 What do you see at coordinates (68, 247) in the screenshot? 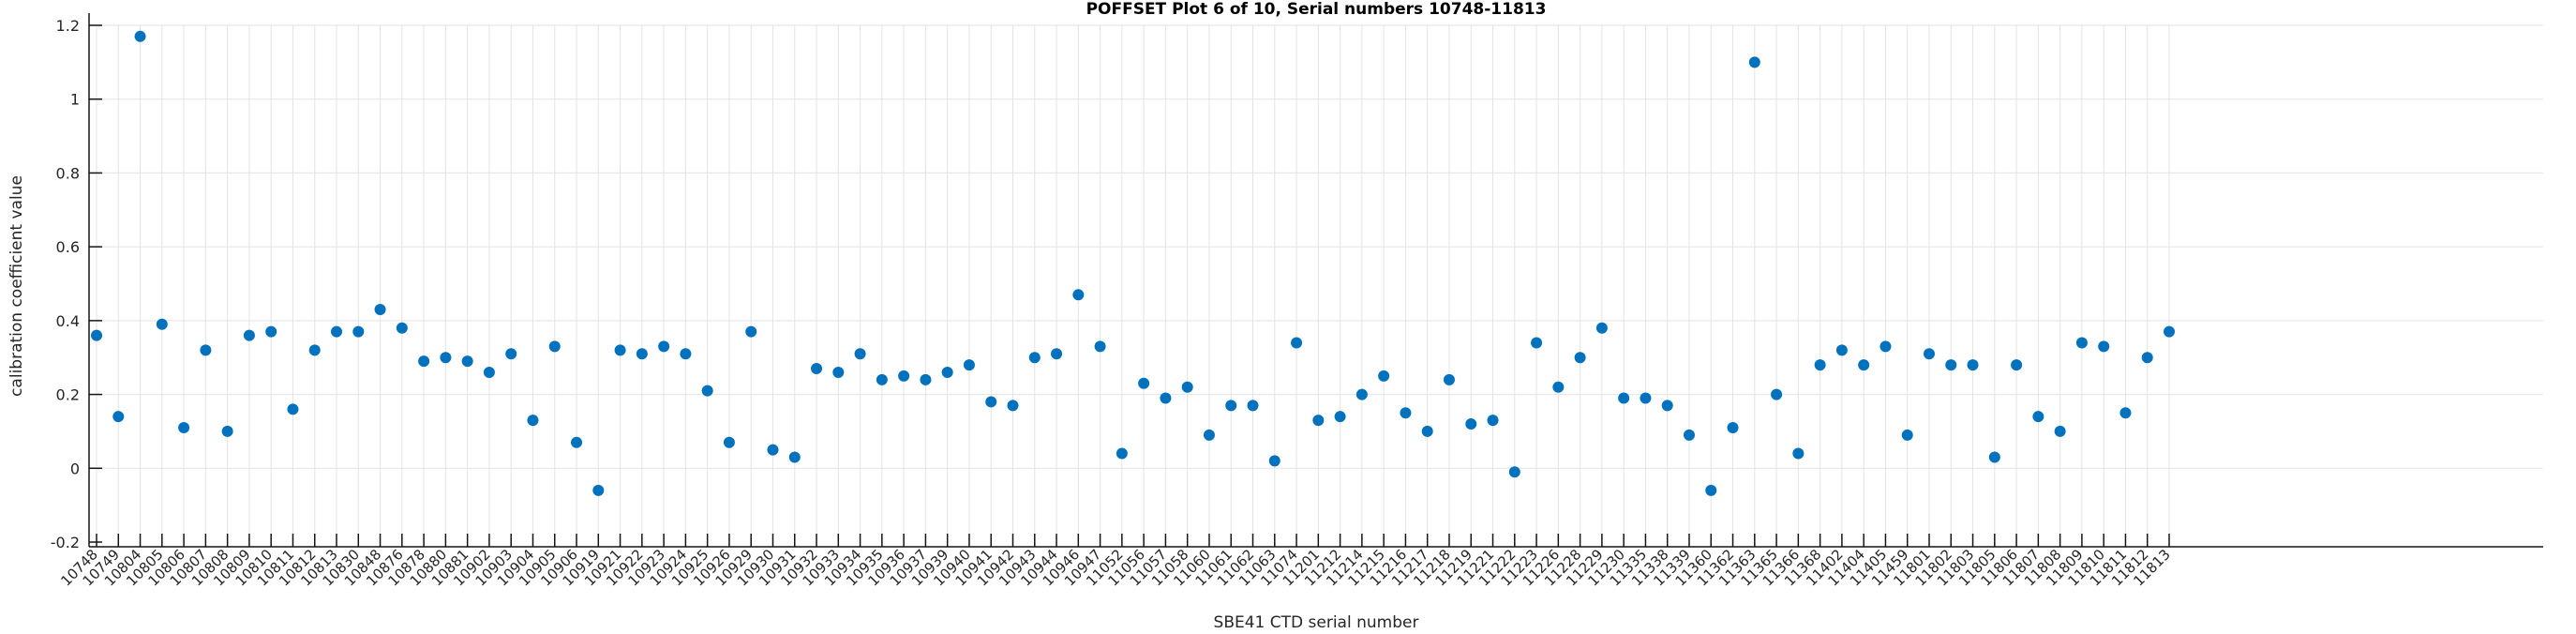
I see `y-tick-label: 0.6` at bounding box center [68, 247].